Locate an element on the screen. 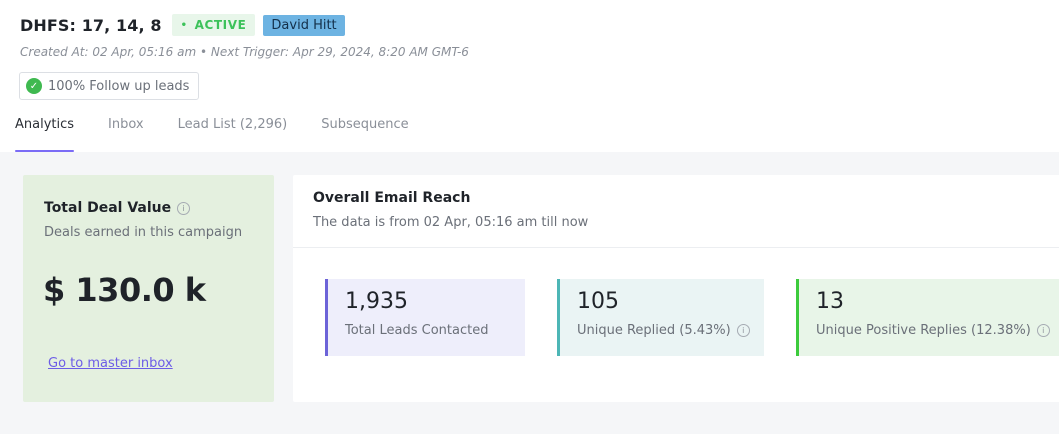 The height and width of the screenshot is (434, 1059). tab-lead-list: Lead List (2,296) is located at coordinates (232, 124).